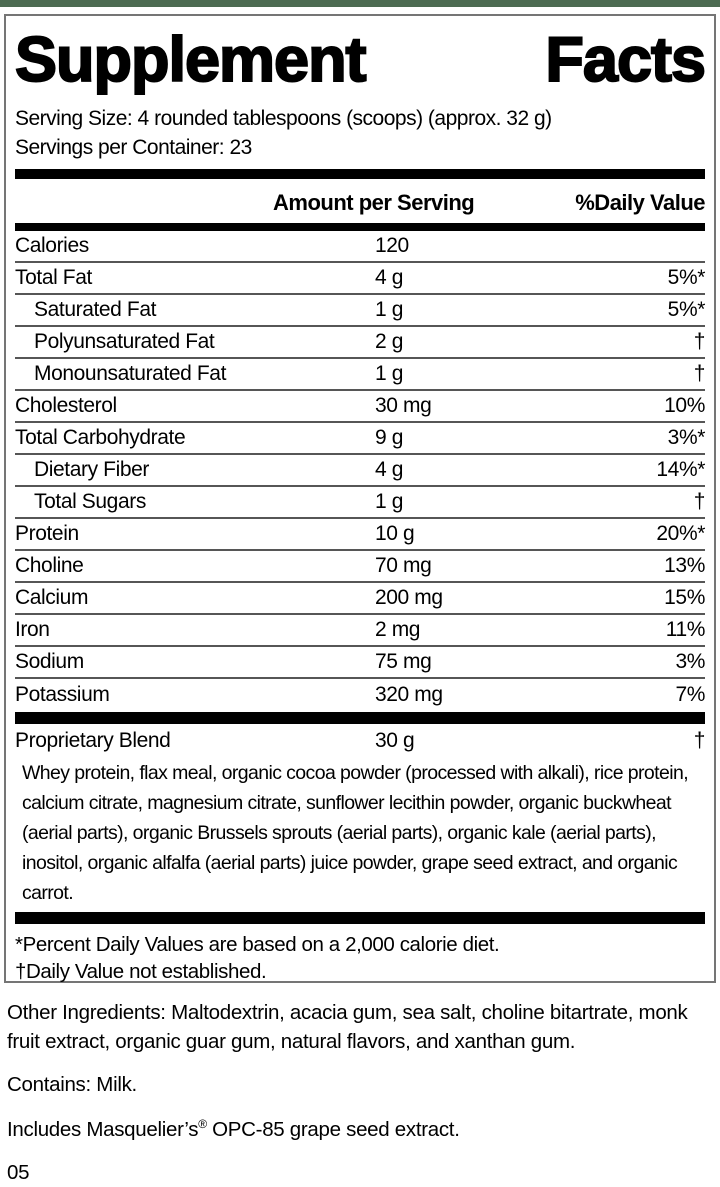 The image size is (720, 1187). Describe the element at coordinates (72, 1084) in the screenshot. I see `contains-text: Contains: Milk.` at that location.